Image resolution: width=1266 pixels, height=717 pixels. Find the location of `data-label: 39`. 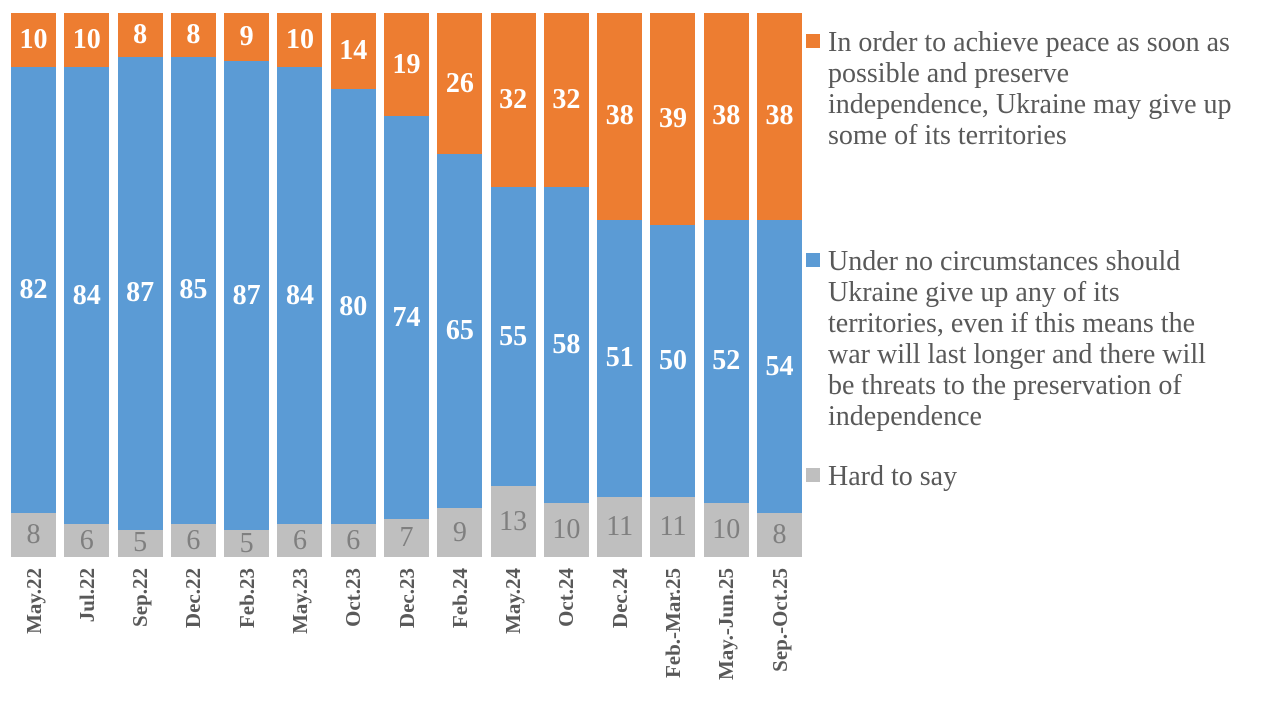

data-label: 39 is located at coordinates (672, 119).